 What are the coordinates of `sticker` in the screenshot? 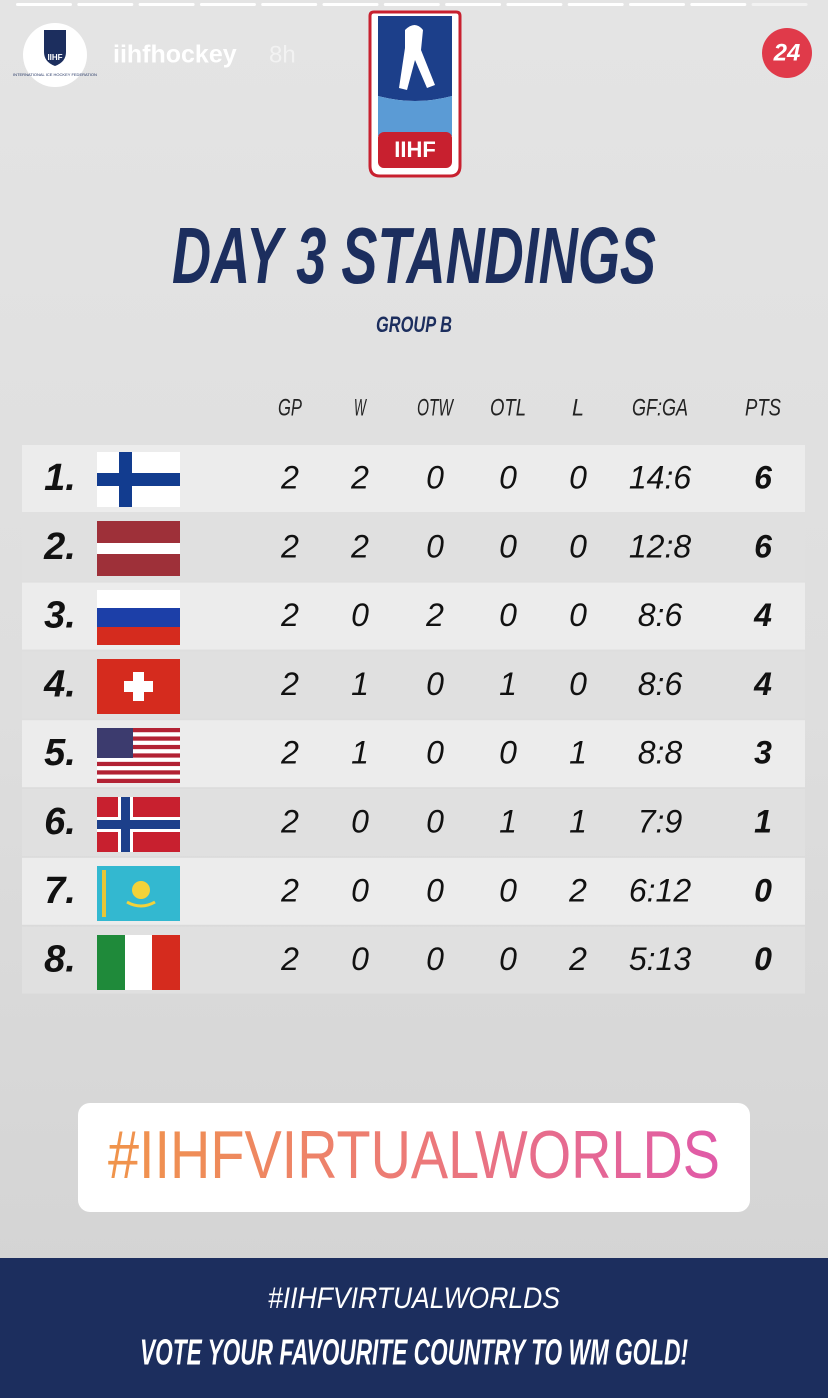 It's located at (414, 1157).